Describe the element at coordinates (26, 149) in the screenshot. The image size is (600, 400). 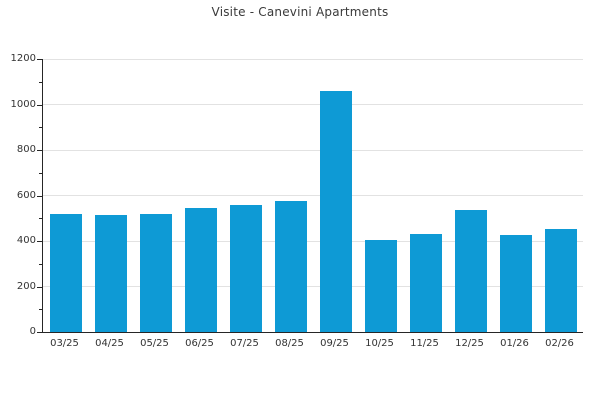
I see `y-tick-label-800: 800` at that location.